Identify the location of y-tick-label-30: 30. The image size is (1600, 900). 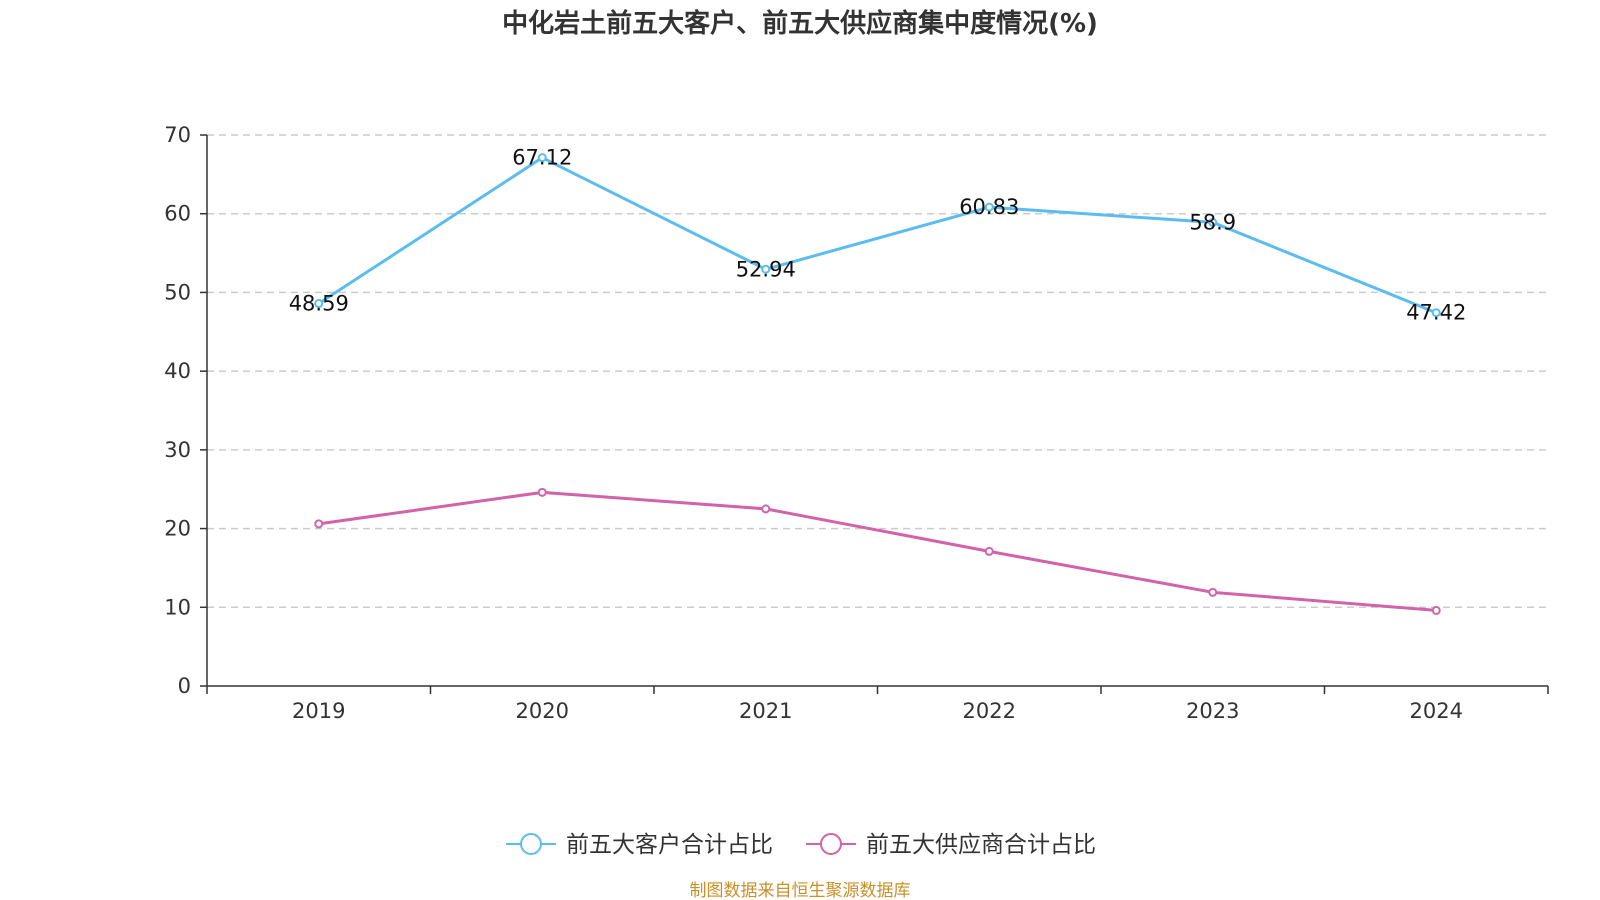
(177, 450).